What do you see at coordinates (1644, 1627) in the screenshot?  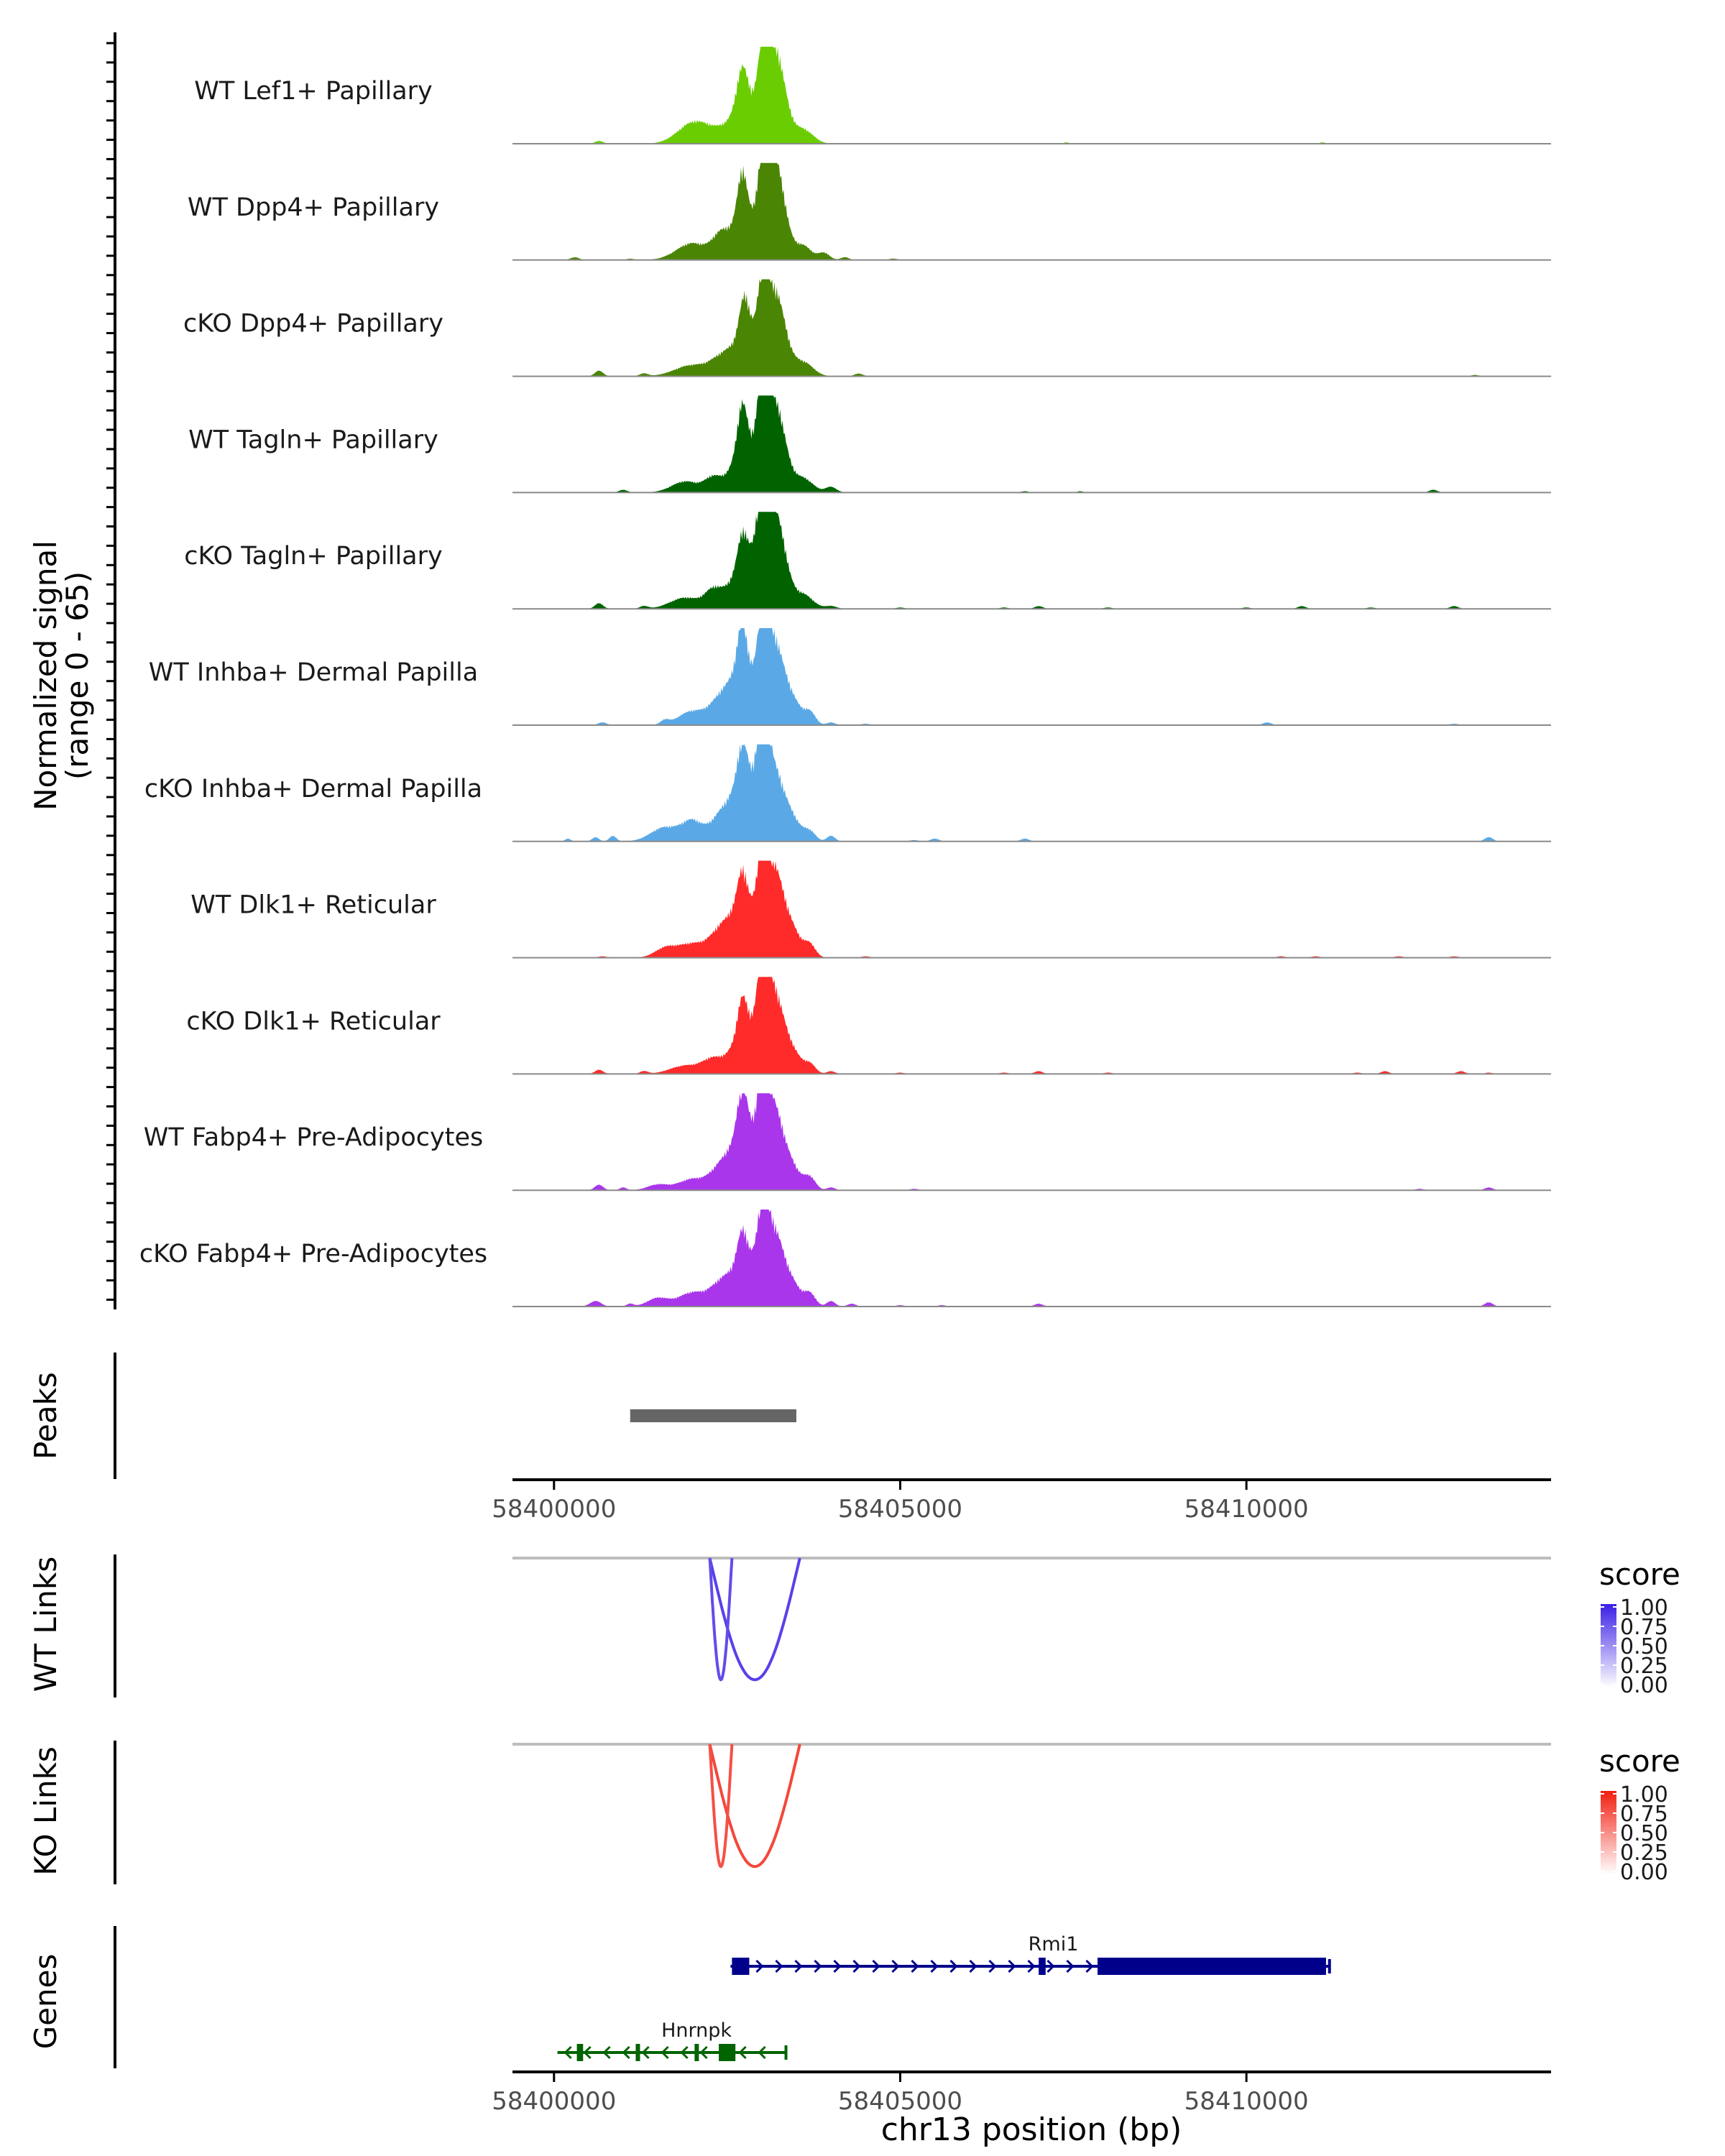 I see `wt-links-legend-tick-label: 0.75` at bounding box center [1644, 1627].